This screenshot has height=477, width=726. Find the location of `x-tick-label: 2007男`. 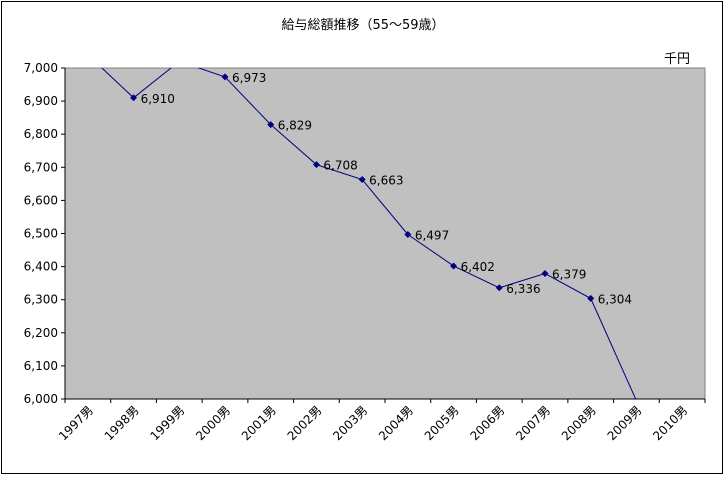

x-tick-label: 2007男 is located at coordinates (533, 423).